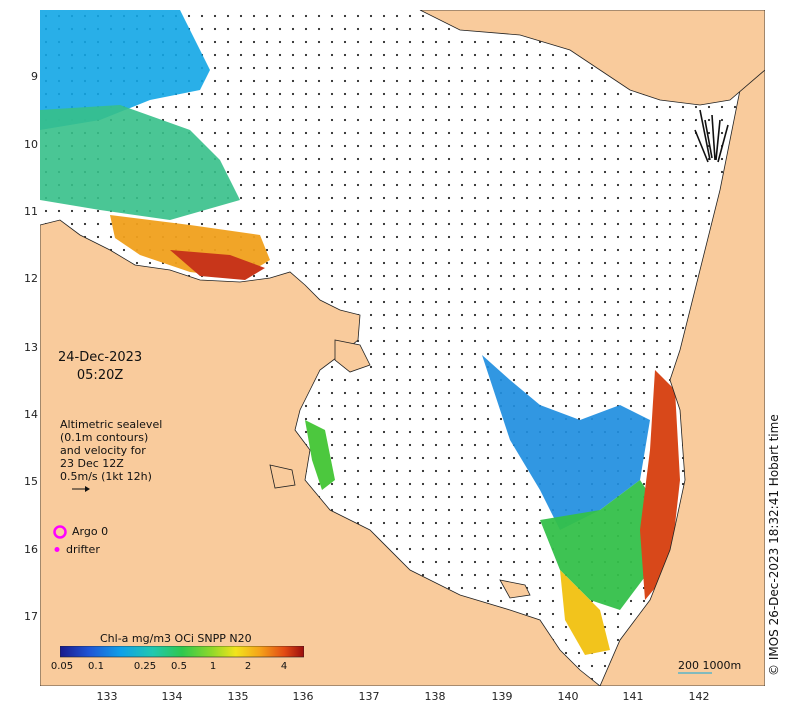  What do you see at coordinates (103, 450) in the screenshot?
I see `altimetry-line: and velocity for` at bounding box center [103, 450].